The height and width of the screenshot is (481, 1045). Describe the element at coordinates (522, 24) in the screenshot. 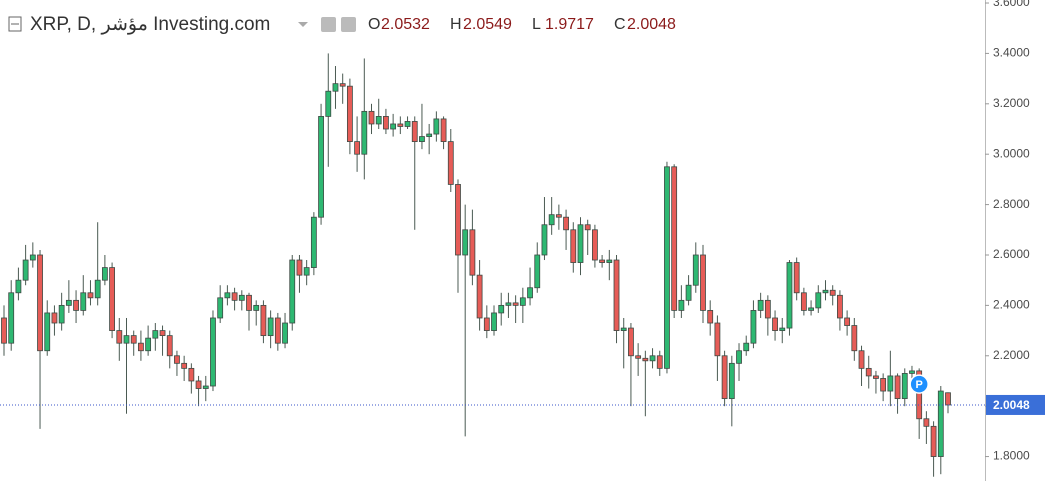

I see `ohlc-header: O 2.0532 H 2.0549 L 1.9717 C 2.0048` at that location.